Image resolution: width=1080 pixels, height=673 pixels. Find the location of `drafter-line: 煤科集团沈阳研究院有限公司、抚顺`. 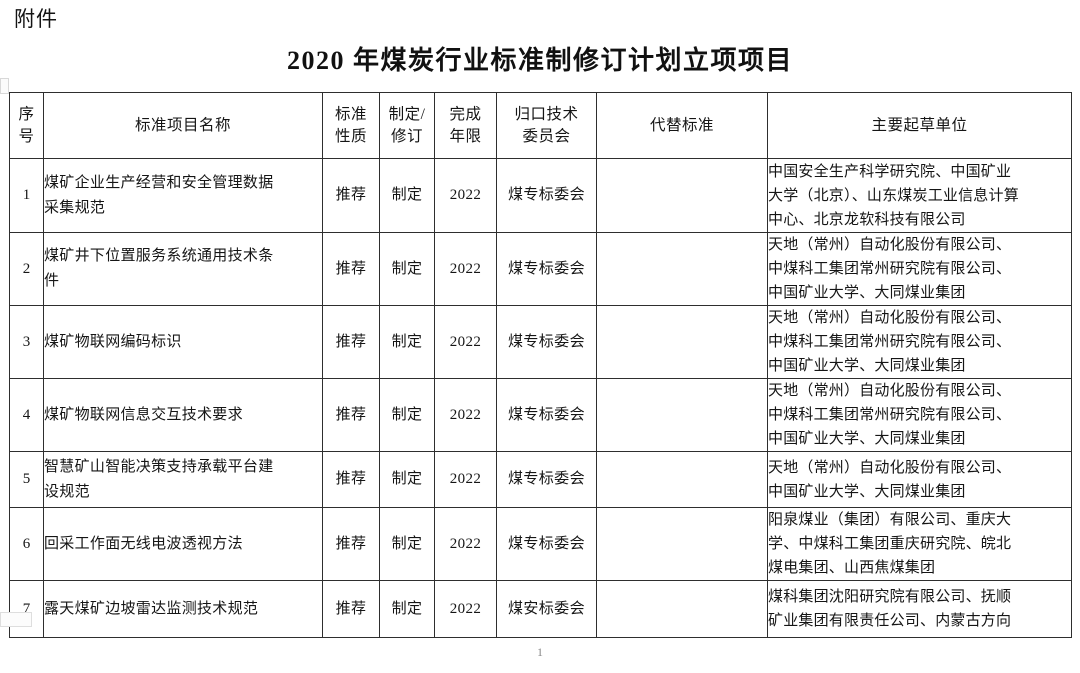

drafter-line: 煤科集团沈阳研究院有限公司、抚顺 is located at coordinates (890, 597).